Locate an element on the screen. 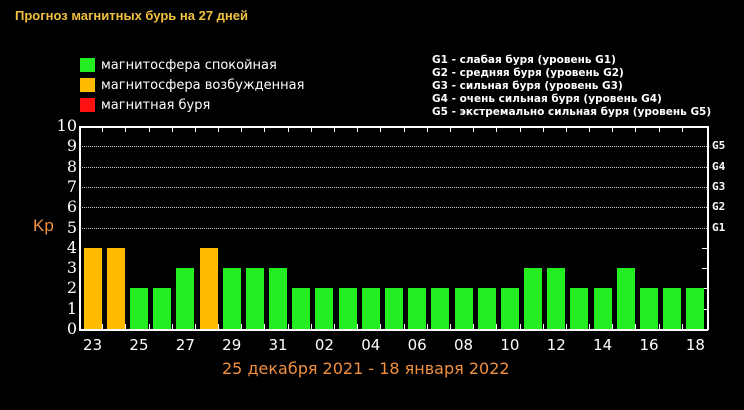  legend-label: магнитосфера возбужденная is located at coordinates (203, 85).